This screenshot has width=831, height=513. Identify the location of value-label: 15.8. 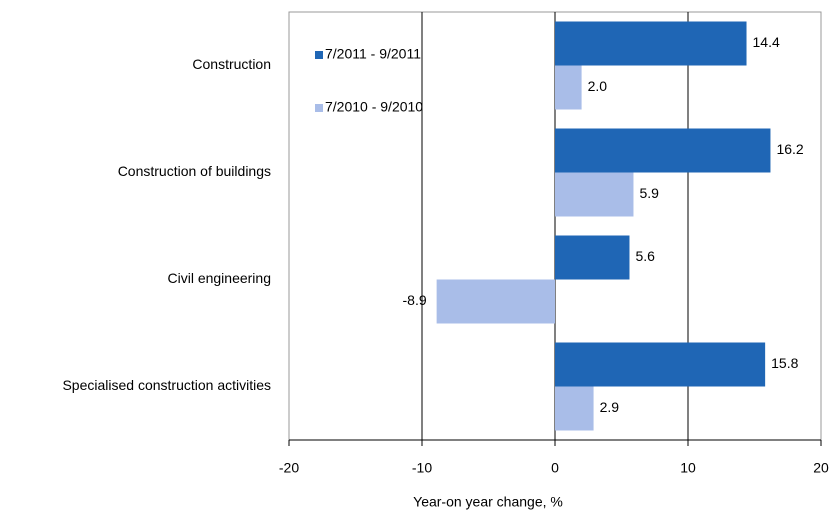
(784, 363).